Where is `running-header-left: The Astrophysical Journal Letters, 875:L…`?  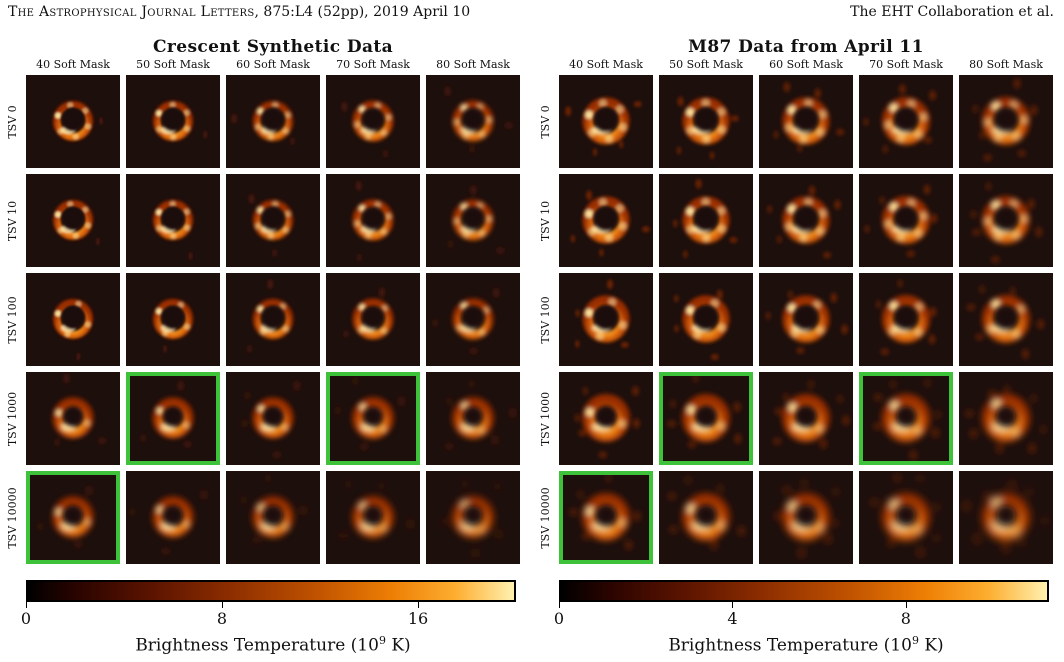 running-header-left: The Astrophysical Journal Letters, 875:L… is located at coordinates (239, 12).